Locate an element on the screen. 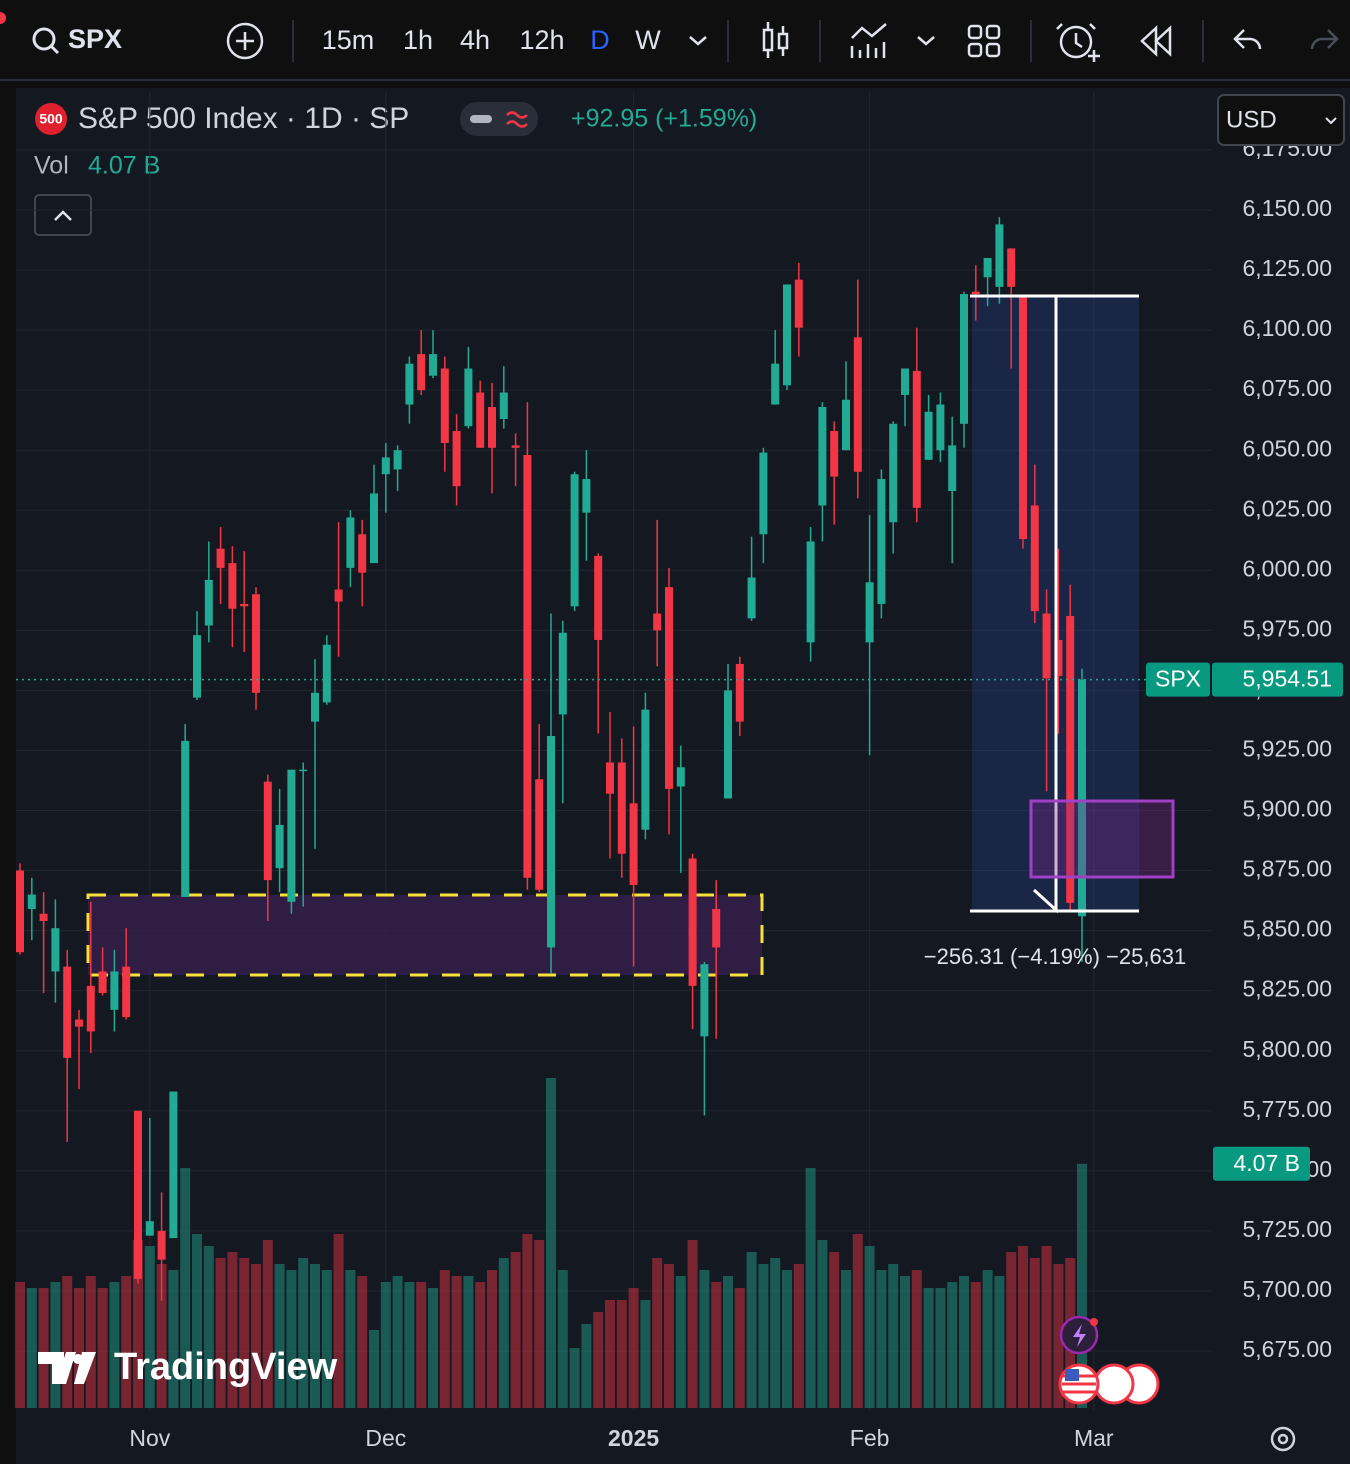 The height and width of the screenshot is (1464, 1350). interval-button: 4h is located at coordinates (475, 40).